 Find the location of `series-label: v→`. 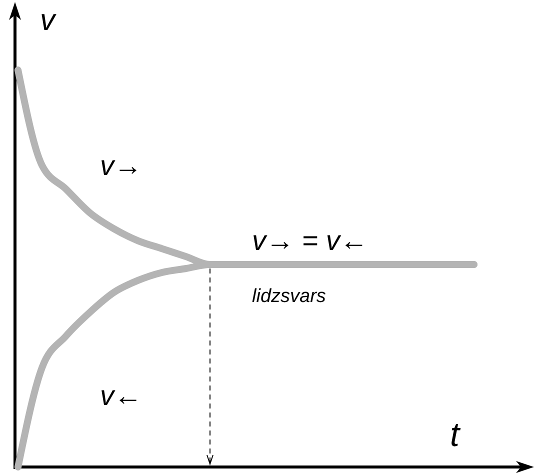

series-label: v→ is located at coordinates (121, 165).